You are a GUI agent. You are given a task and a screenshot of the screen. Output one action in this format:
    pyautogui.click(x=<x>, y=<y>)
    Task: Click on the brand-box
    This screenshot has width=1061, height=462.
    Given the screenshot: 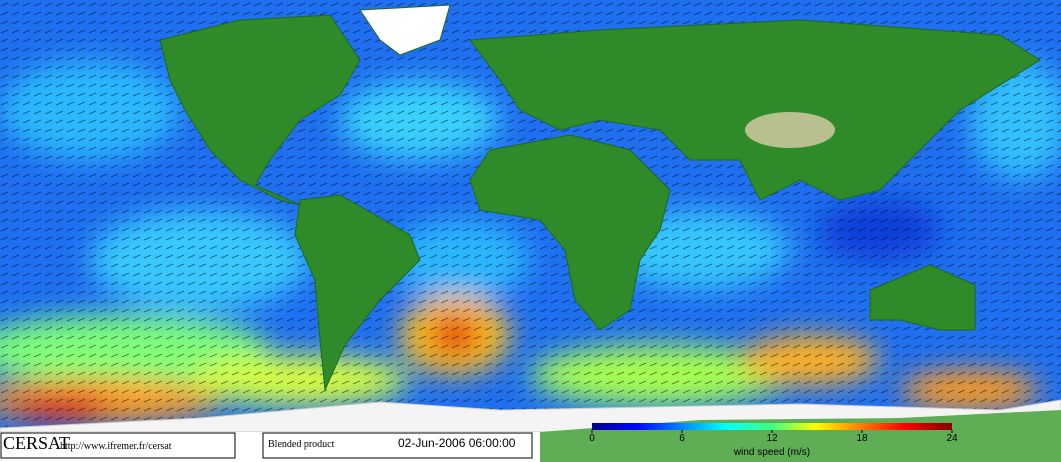 What is the action you would take?
    pyautogui.click(x=118, y=445)
    